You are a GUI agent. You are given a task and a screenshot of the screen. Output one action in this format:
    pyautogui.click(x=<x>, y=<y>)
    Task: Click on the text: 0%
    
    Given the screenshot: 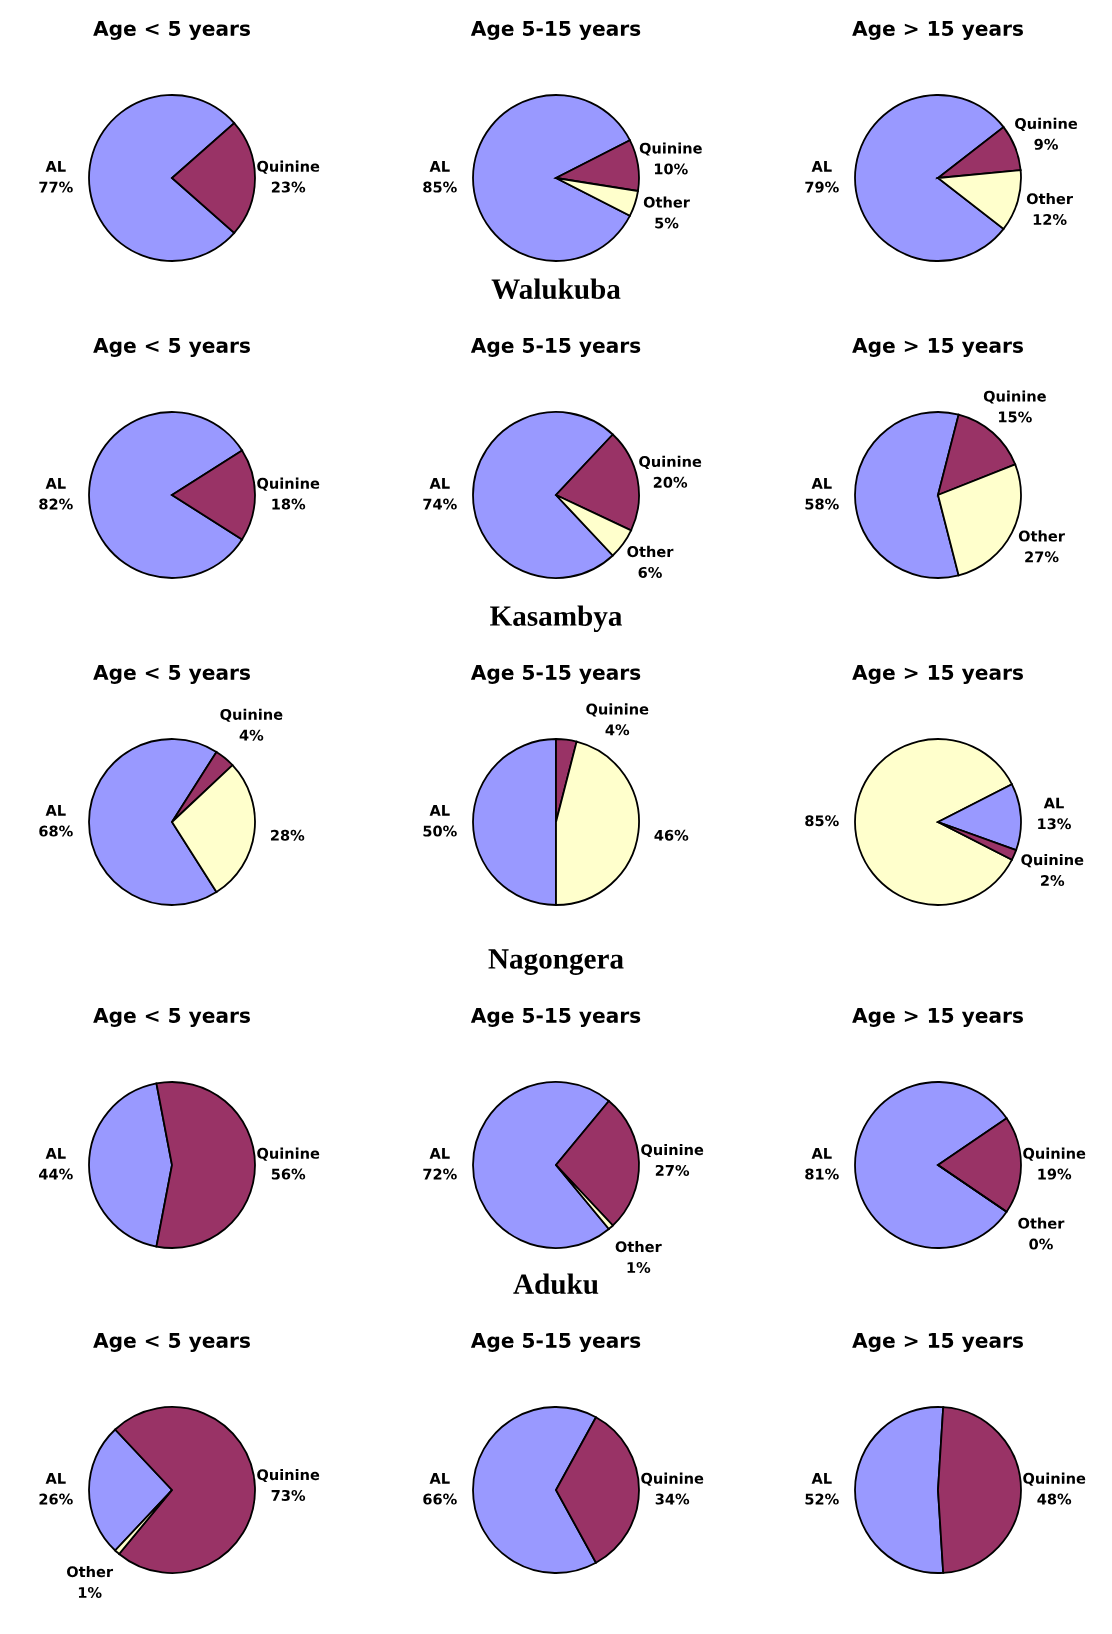 What is the action you would take?
    pyautogui.click(x=1041, y=1244)
    